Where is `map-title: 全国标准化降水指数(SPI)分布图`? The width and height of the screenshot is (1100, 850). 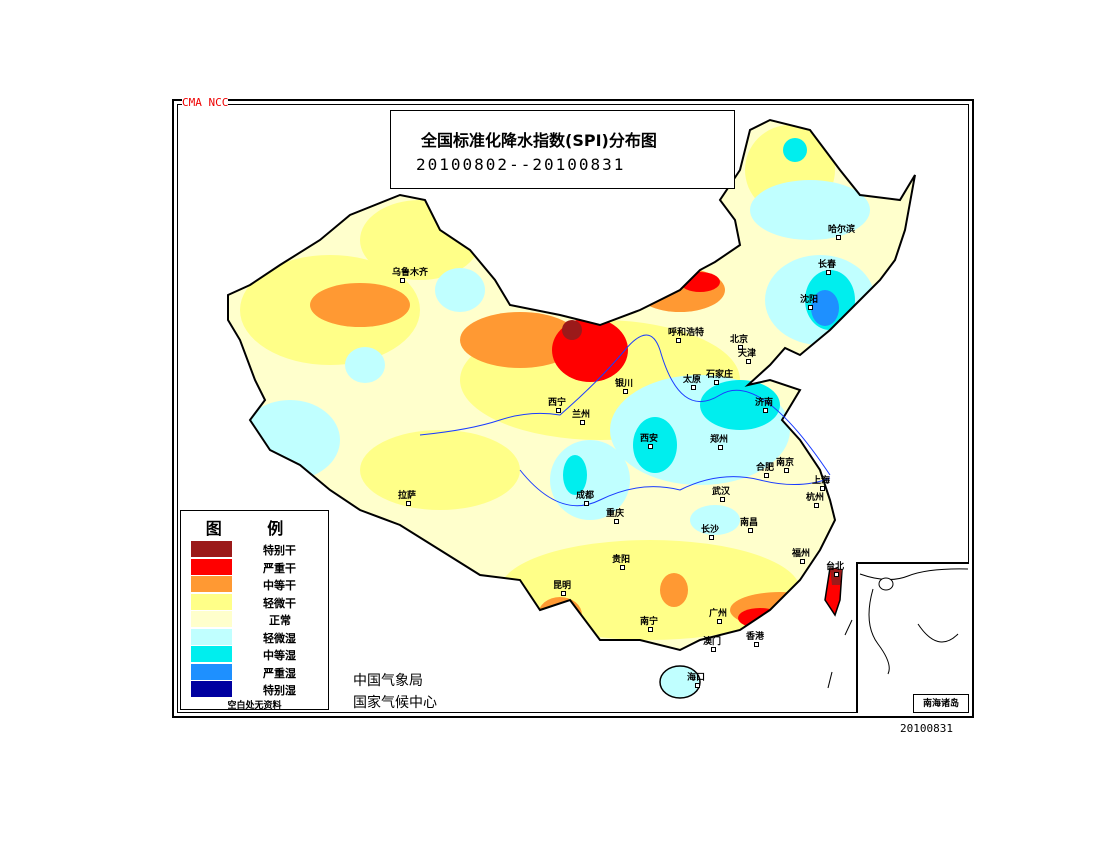 map-title: 全国标准化降水指数(SPI)分布图 is located at coordinates (539, 140).